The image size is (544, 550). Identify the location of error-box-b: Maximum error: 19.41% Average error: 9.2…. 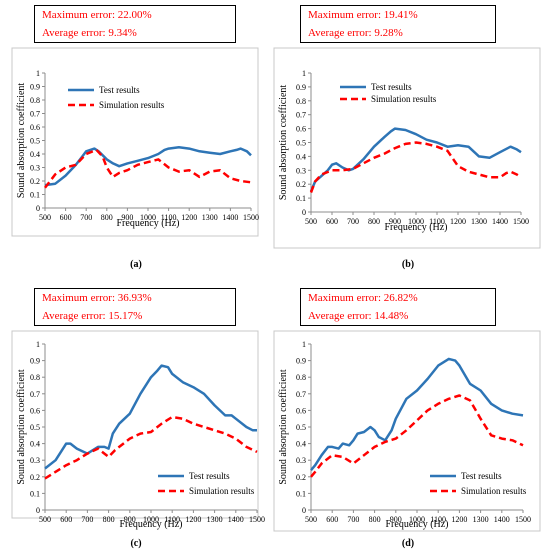
(398, 24).